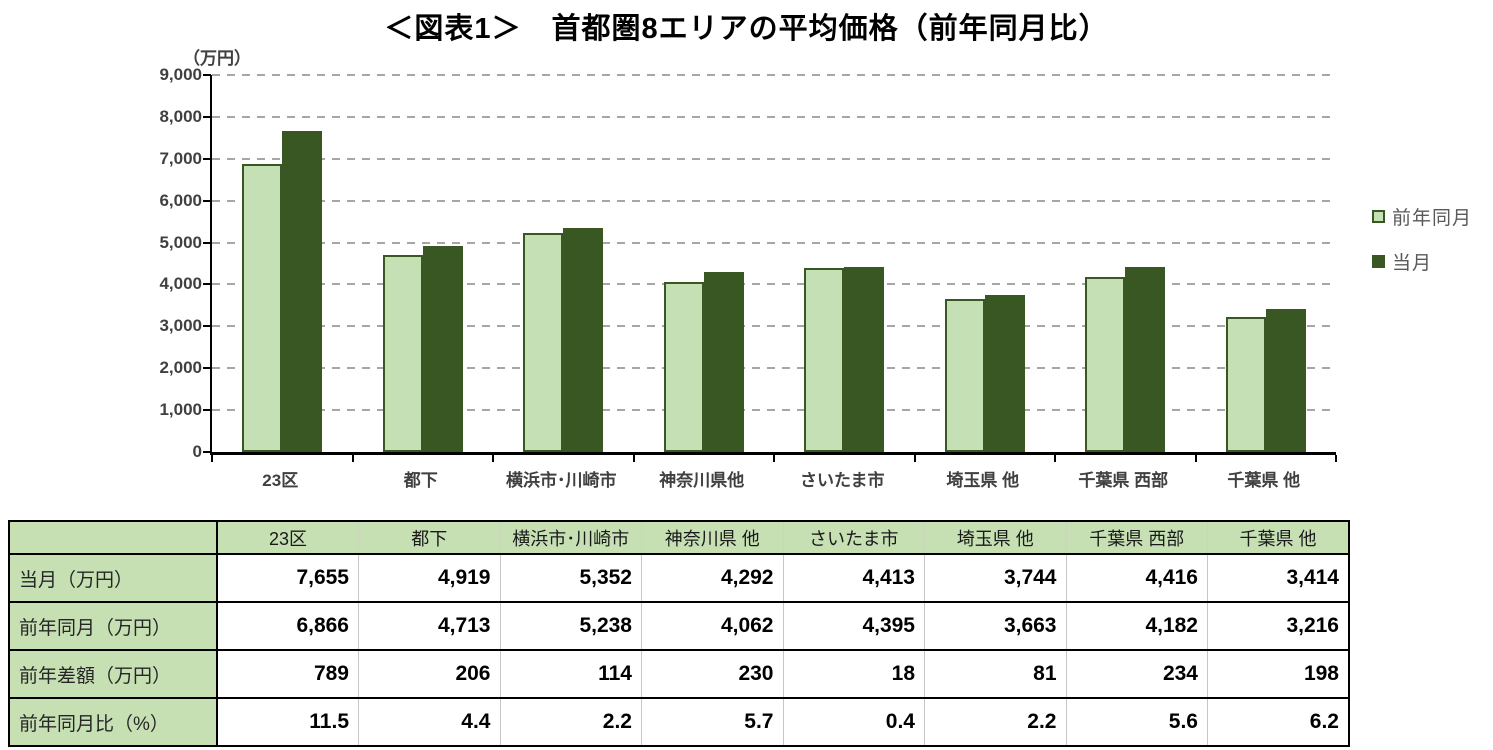 The image size is (1493, 750). What do you see at coordinates (1136, 674) in the screenshot?
I see `table-value-cell: 234` at bounding box center [1136, 674].